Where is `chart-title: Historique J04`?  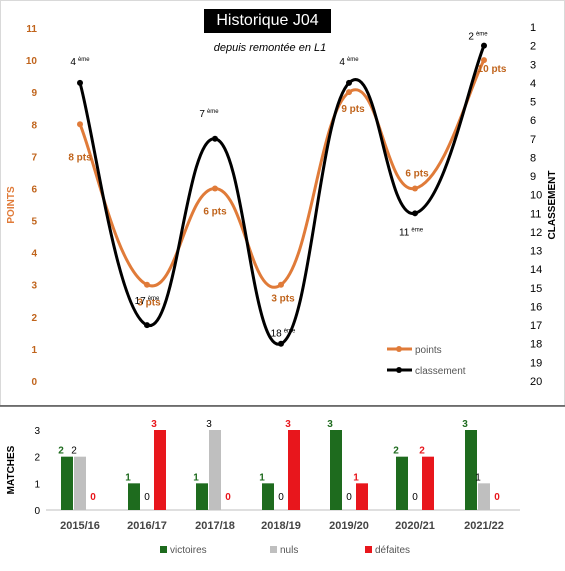
chart-title: Historique J04 is located at coordinates (267, 21).